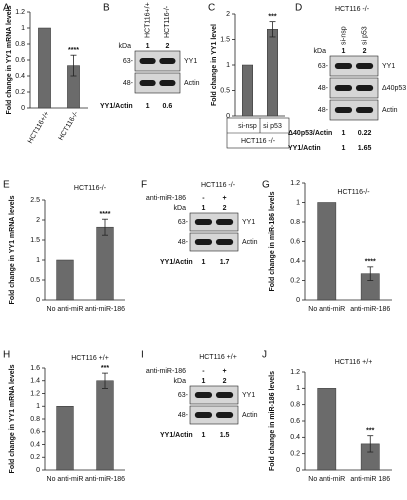  I want to click on x-tick-label: si p53, so click(272, 126).